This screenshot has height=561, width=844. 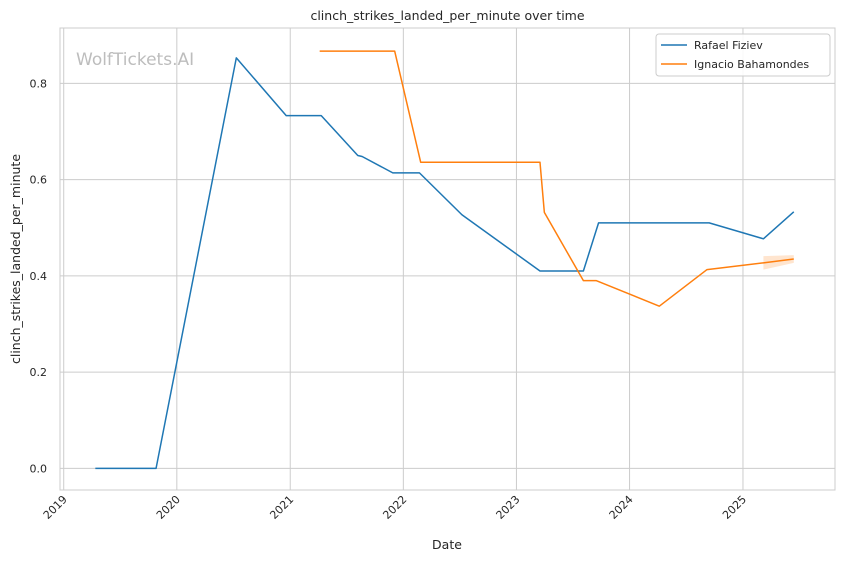 What do you see at coordinates (135, 60) in the screenshot?
I see `watermark: WolfTickets.AI` at bounding box center [135, 60].